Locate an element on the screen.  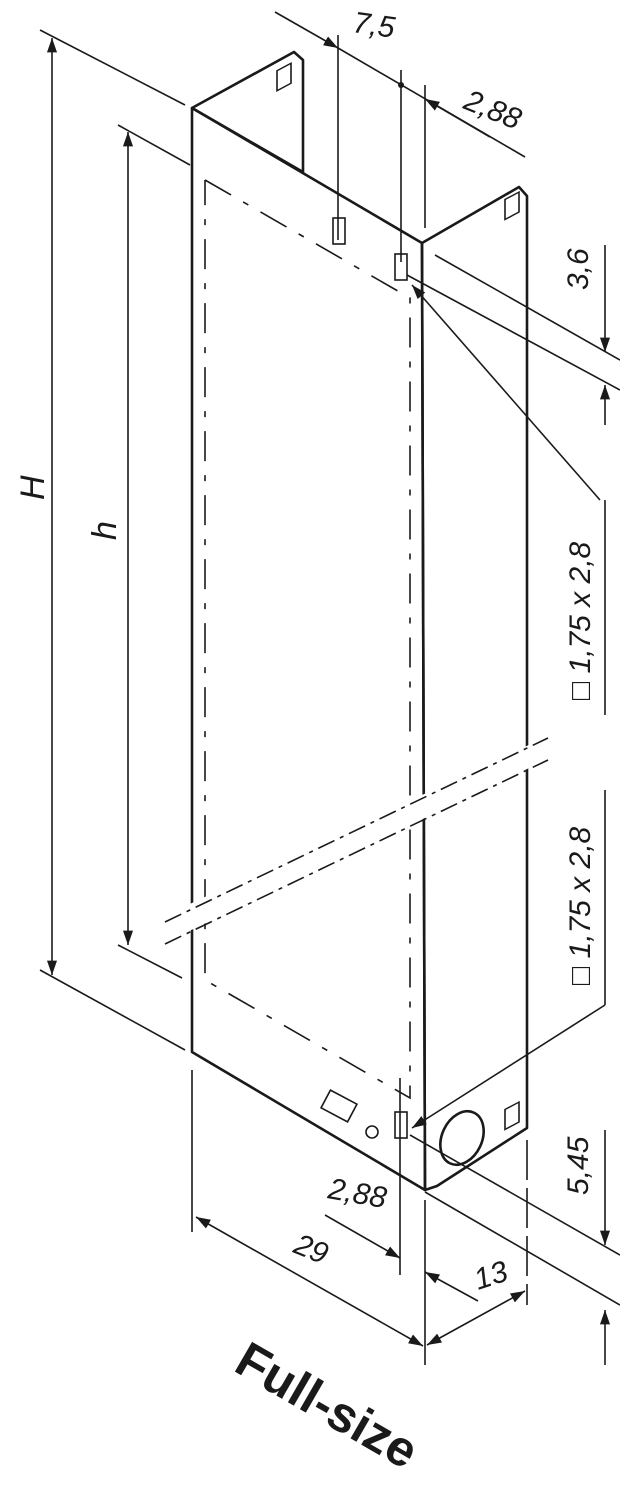
dim-3-6: 3,6 is located at coordinates (578, 269).